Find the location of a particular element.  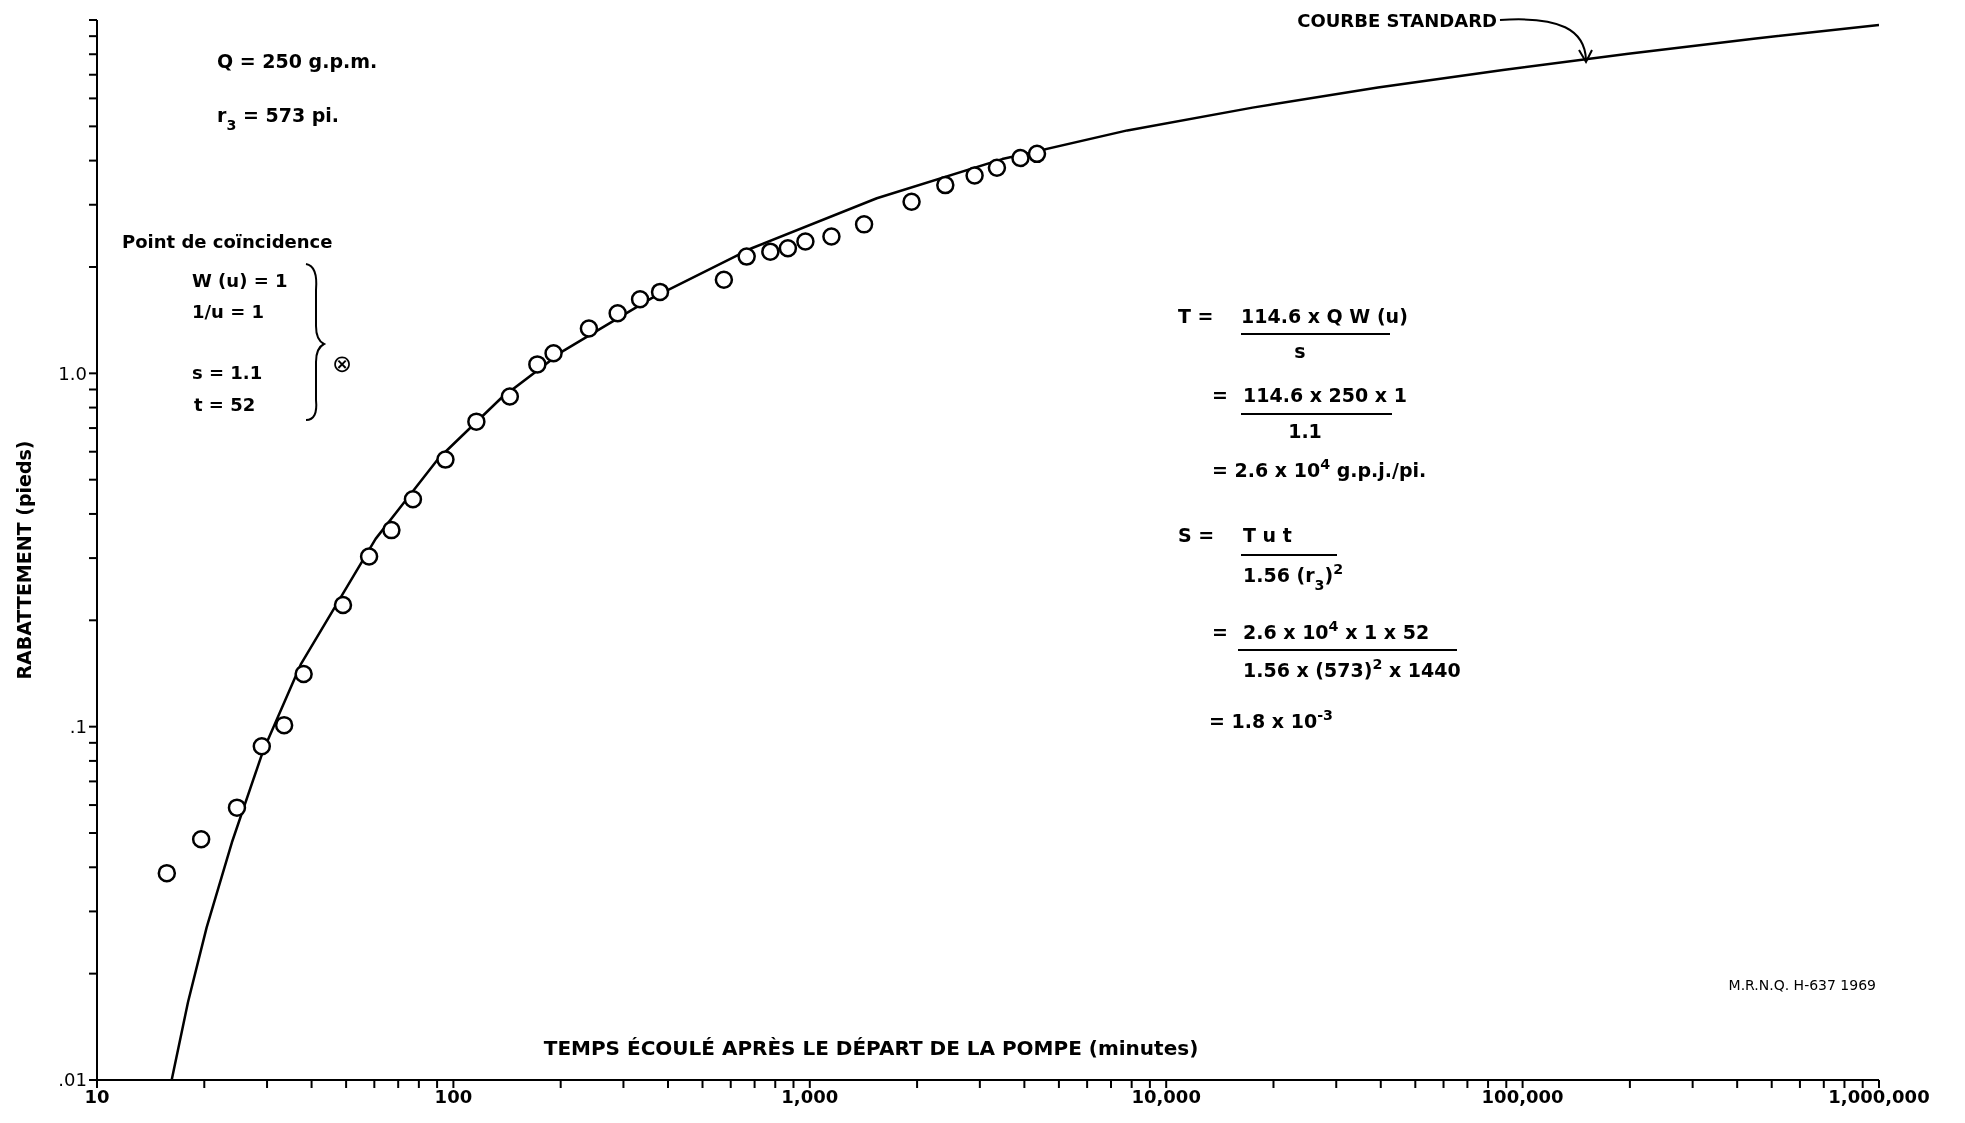

annotation: W (u) = 1 is located at coordinates (240, 280).